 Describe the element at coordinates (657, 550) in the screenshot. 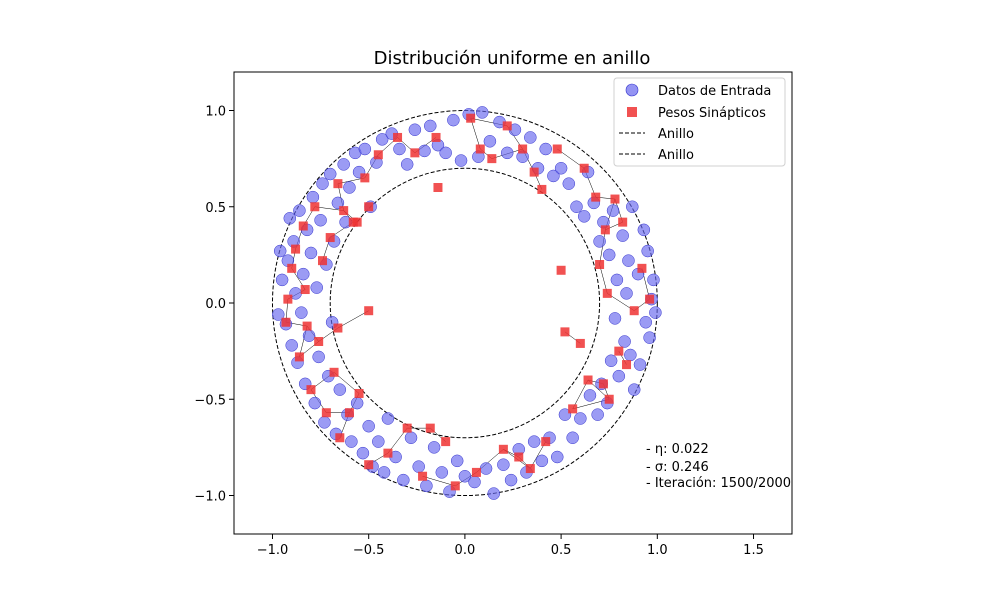

I see `x-tick-label: 1.0` at that location.